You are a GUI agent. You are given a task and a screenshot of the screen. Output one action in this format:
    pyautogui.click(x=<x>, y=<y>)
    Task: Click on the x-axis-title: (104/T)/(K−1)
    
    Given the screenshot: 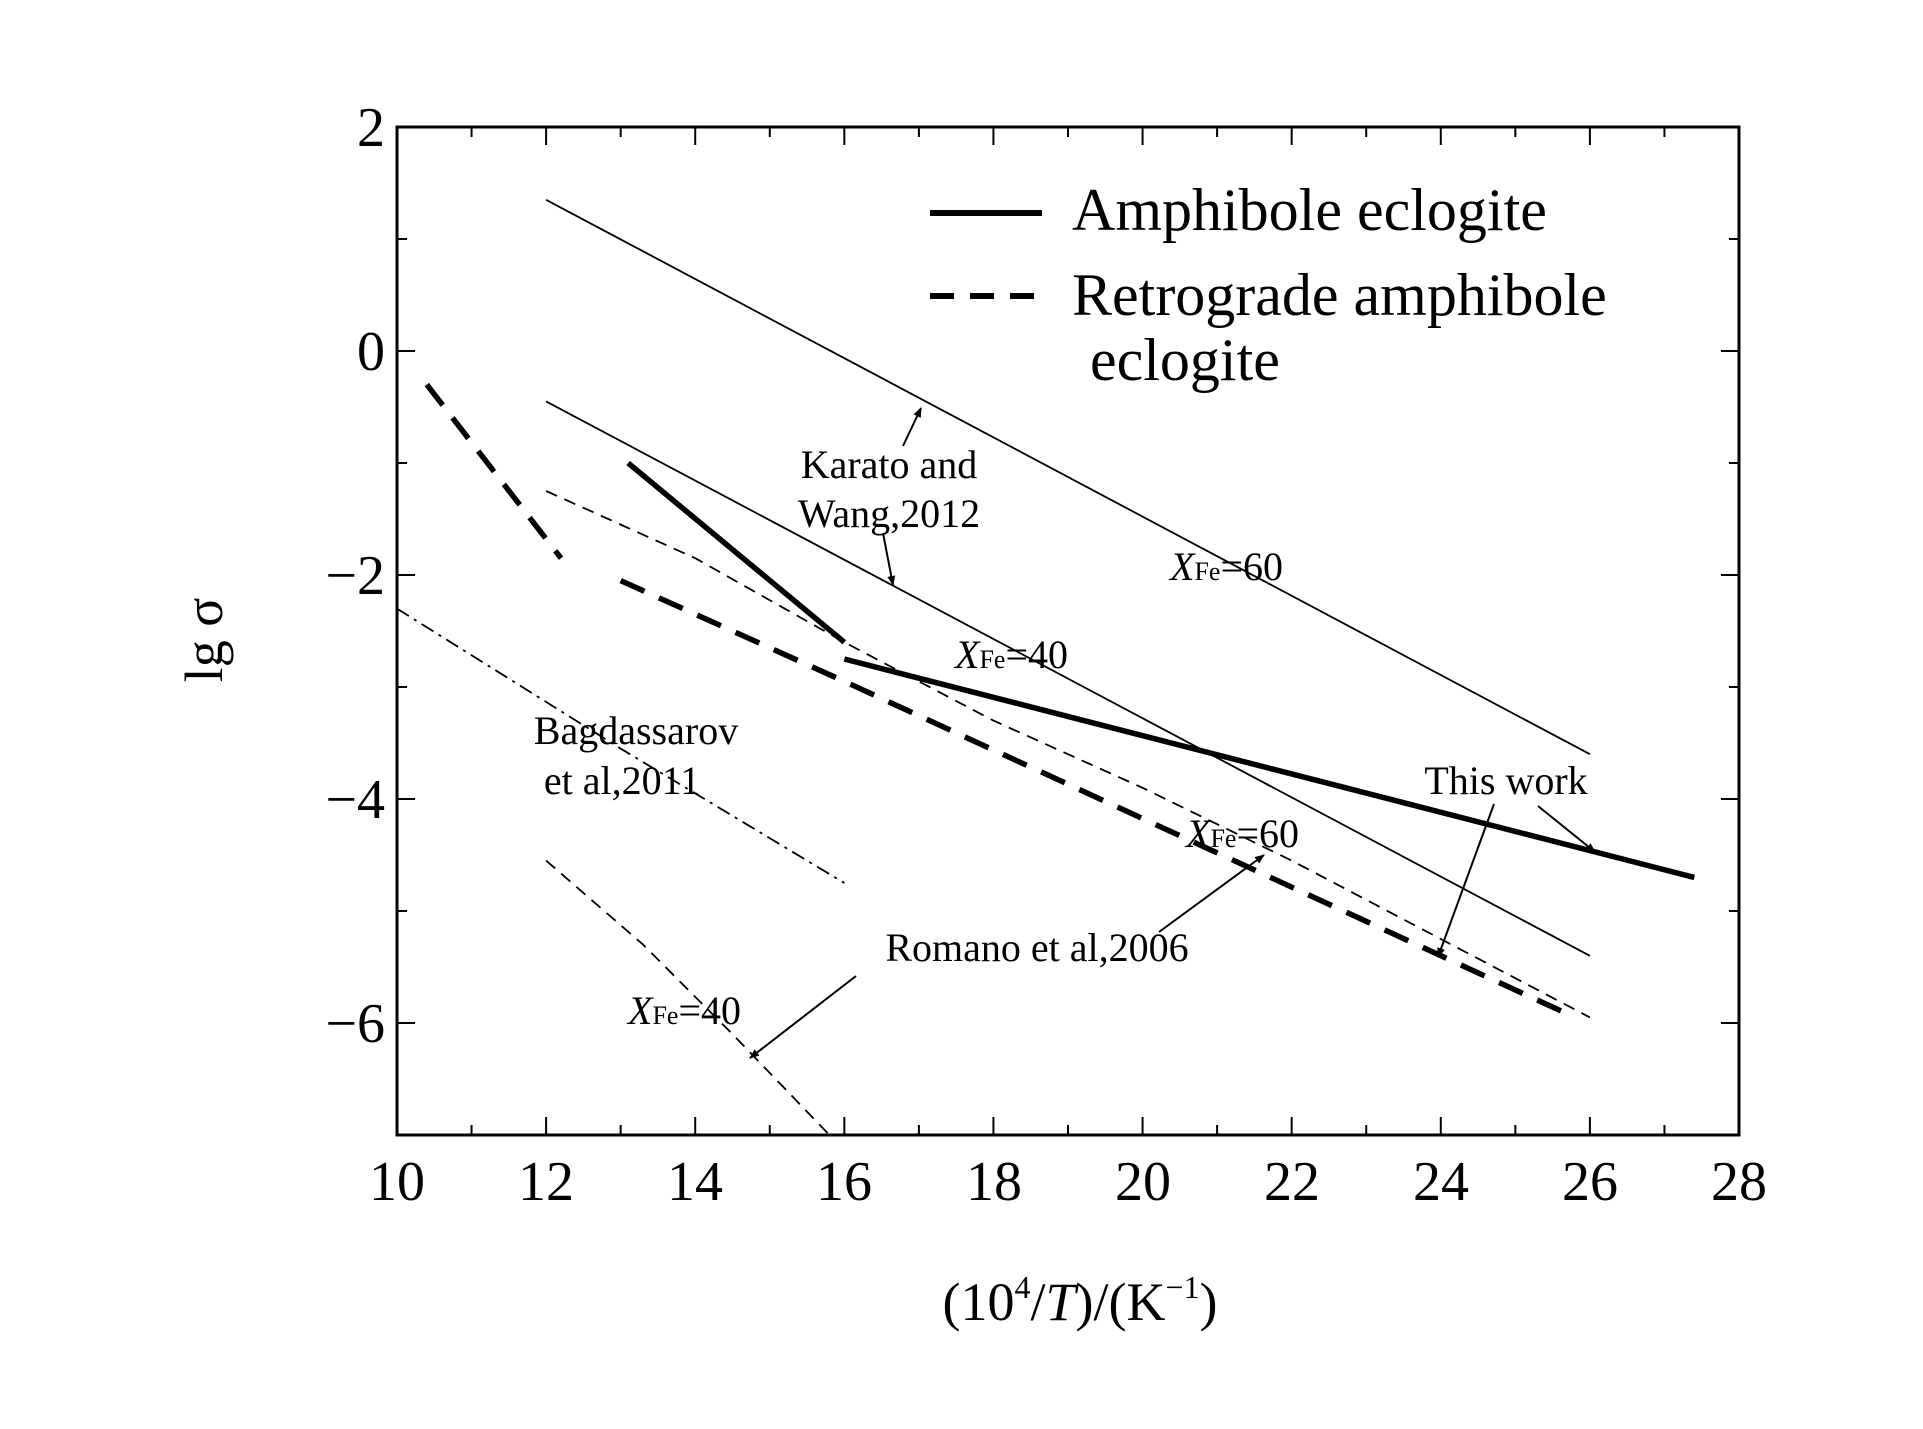 What is the action you would take?
    pyautogui.click(x=1079, y=1300)
    